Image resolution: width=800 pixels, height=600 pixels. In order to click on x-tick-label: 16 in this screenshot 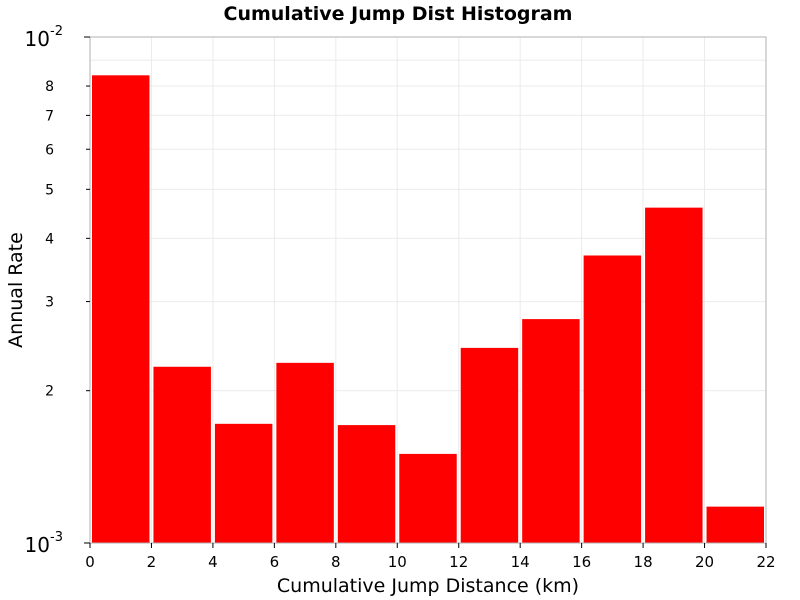, I will do `click(581, 562)`.